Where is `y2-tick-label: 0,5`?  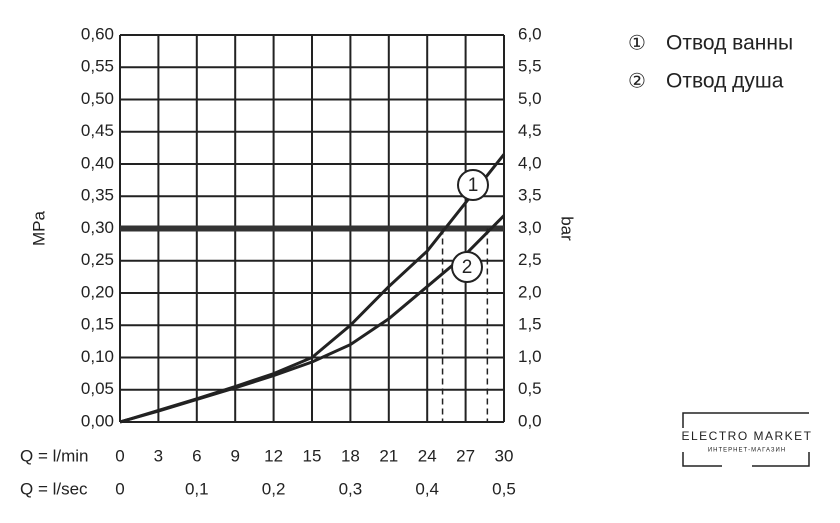 y2-tick-label: 0,5 is located at coordinates (530, 388).